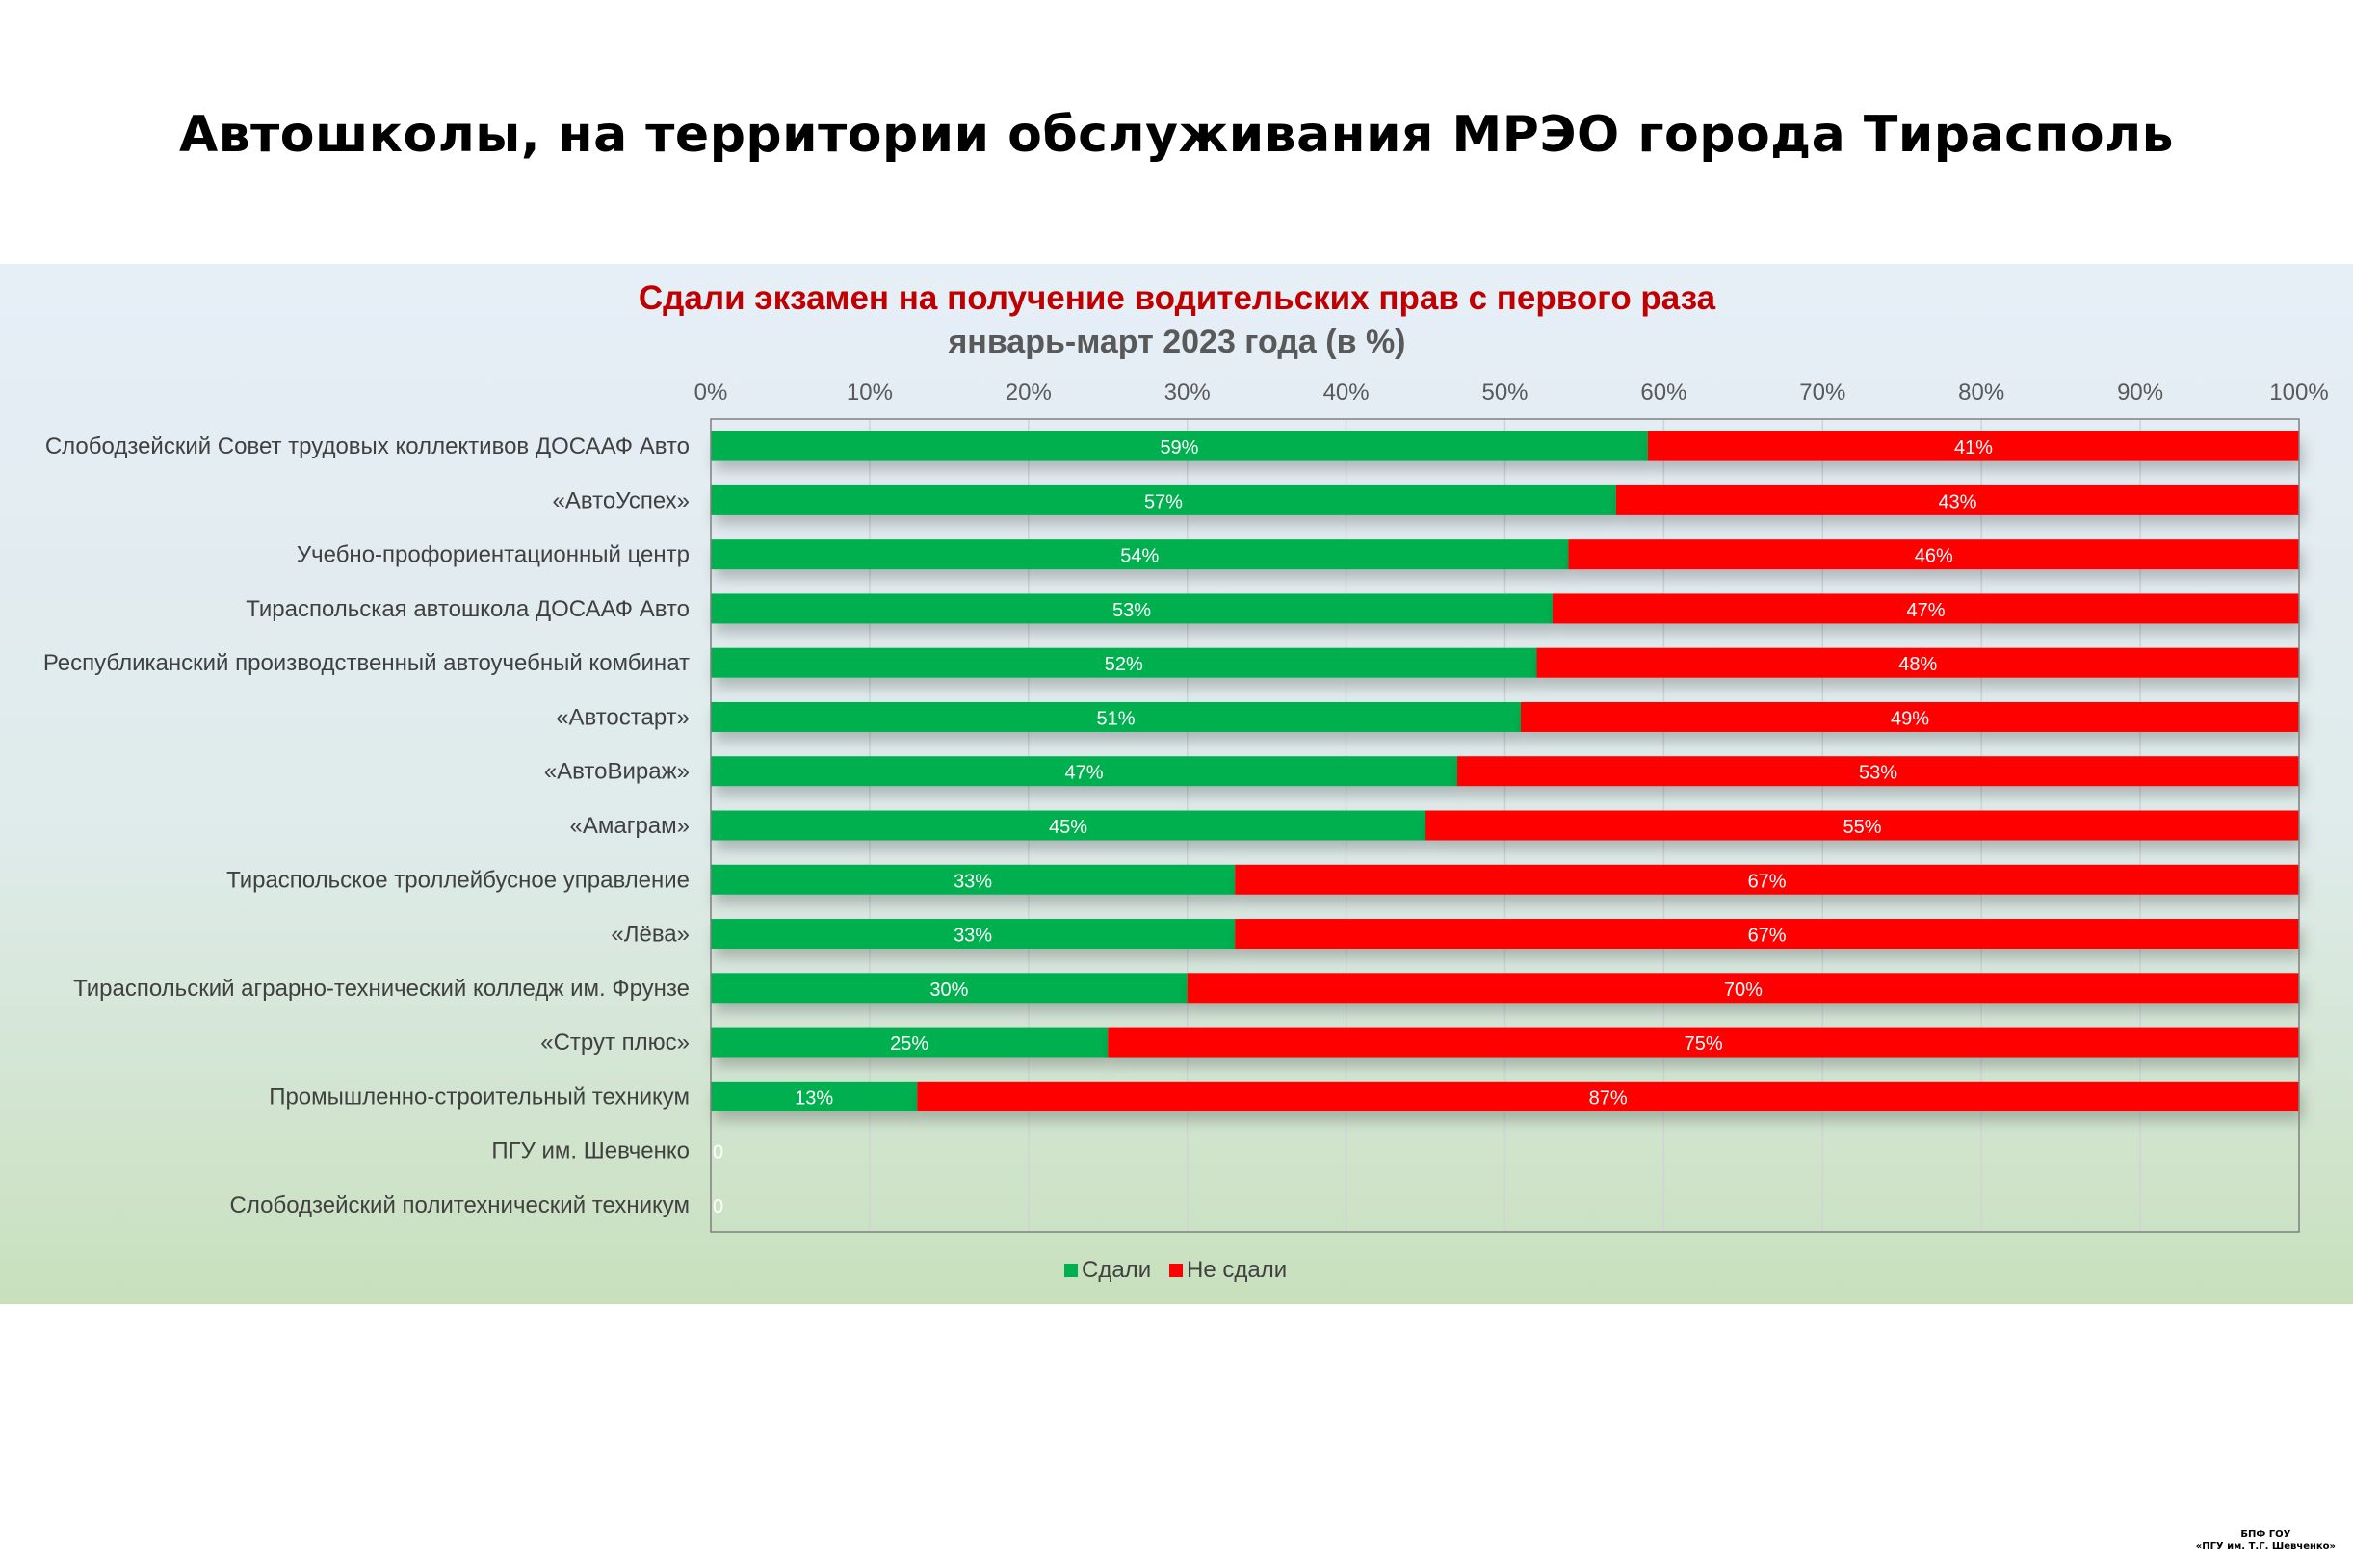 The height and width of the screenshot is (1568, 2353). Describe the element at coordinates (2140, 392) in the screenshot. I see `x-tick-label: 90%` at that location.